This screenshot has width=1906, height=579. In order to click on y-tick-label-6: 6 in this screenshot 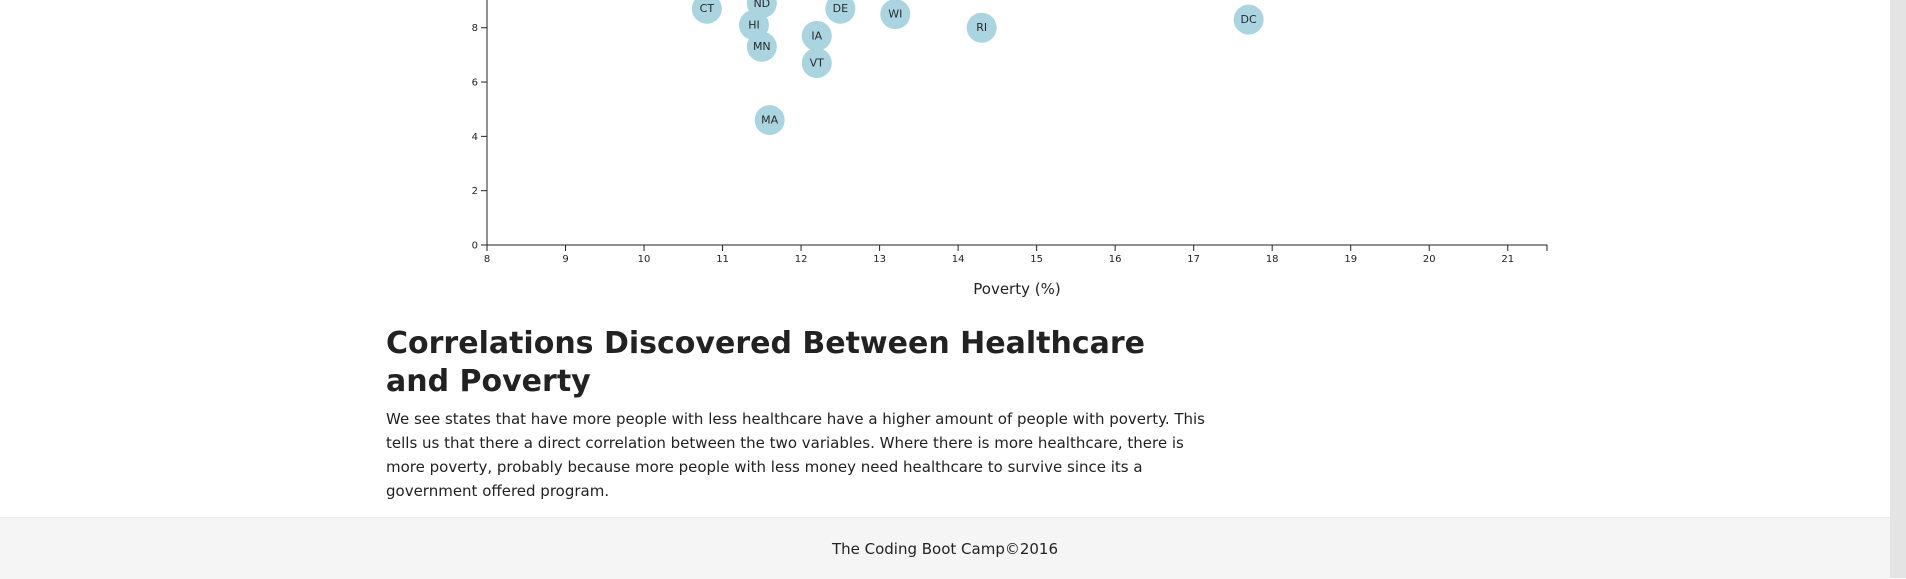, I will do `click(475, 83)`.